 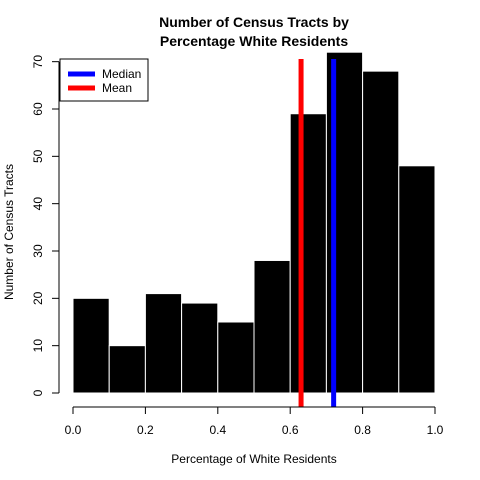 I want to click on y-tick-label-4: 40, so click(x=38, y=204).